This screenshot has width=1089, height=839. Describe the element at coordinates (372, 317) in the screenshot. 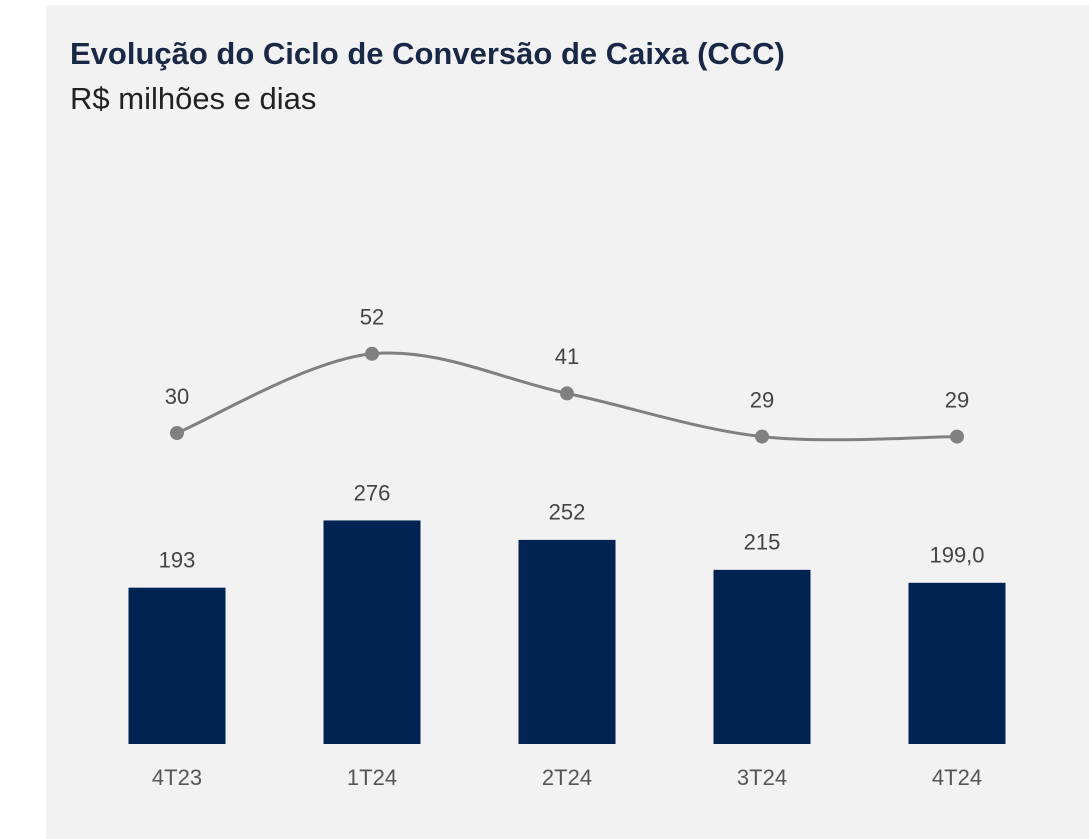

I see `data-label: 52` at that location.